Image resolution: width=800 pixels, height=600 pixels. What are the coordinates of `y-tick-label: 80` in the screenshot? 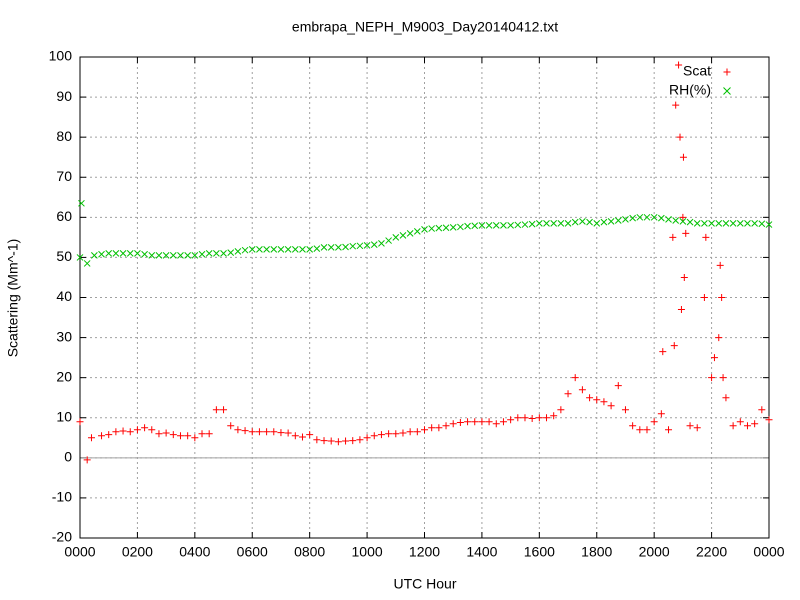 It's located at (64, 136).